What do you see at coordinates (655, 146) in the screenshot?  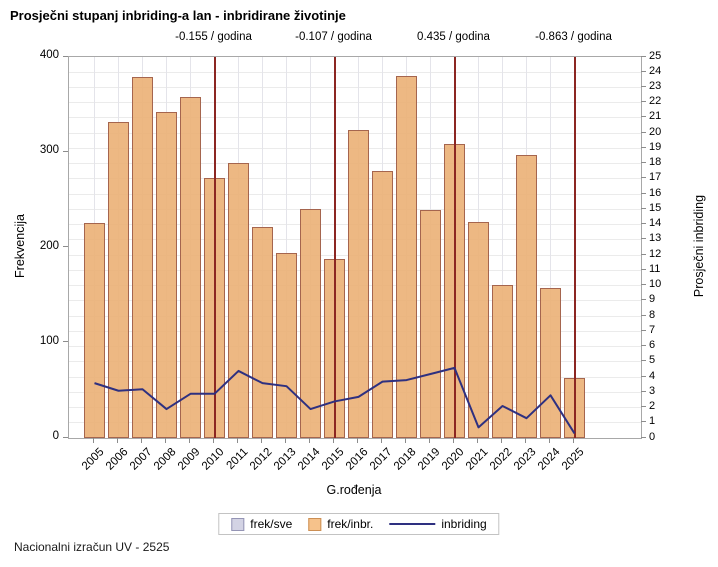 I see `y-right-tick-label: 19` at bounding box center [655, 146].